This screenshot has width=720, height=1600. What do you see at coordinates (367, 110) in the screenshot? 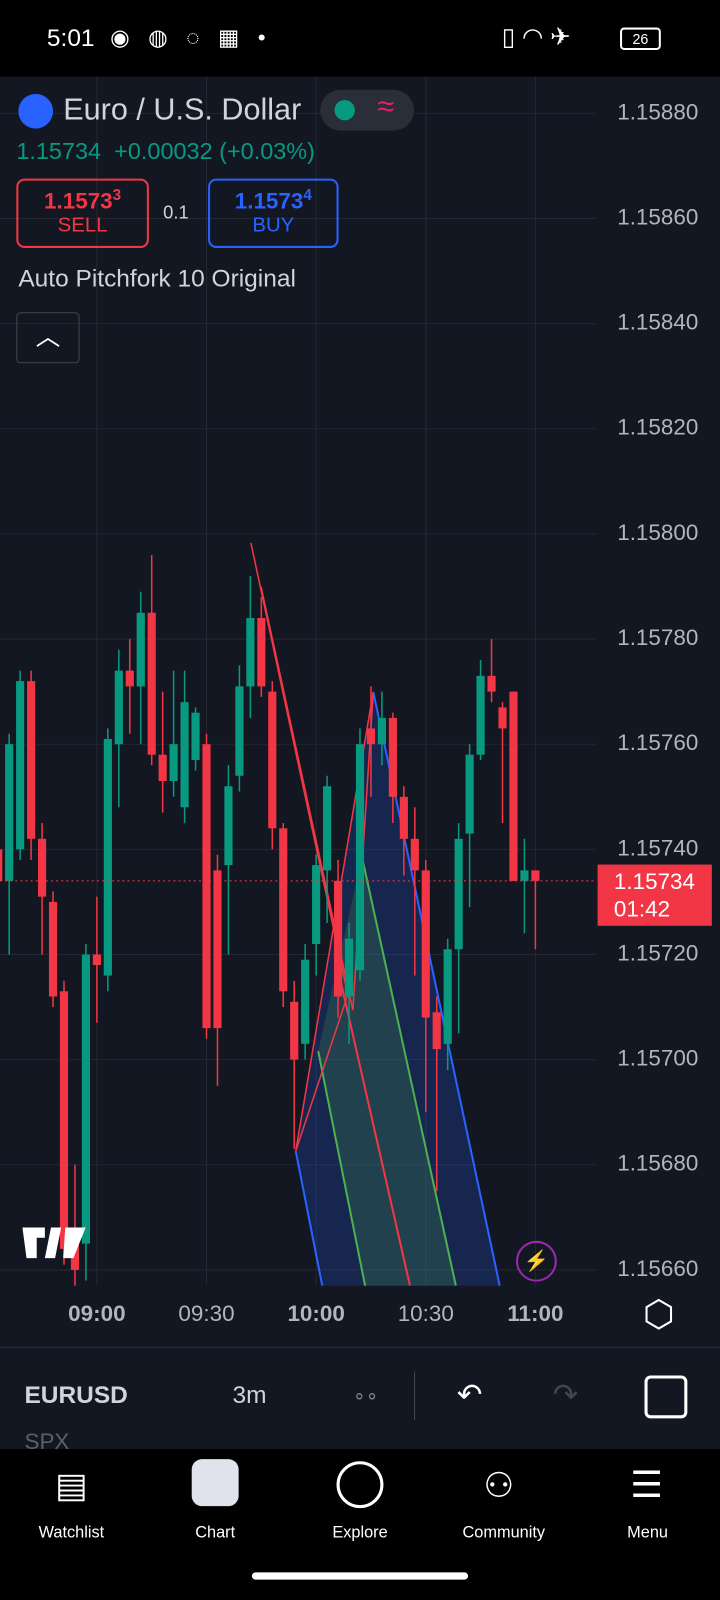
I see `market-status: ≈` at bounding box center [367, 110].